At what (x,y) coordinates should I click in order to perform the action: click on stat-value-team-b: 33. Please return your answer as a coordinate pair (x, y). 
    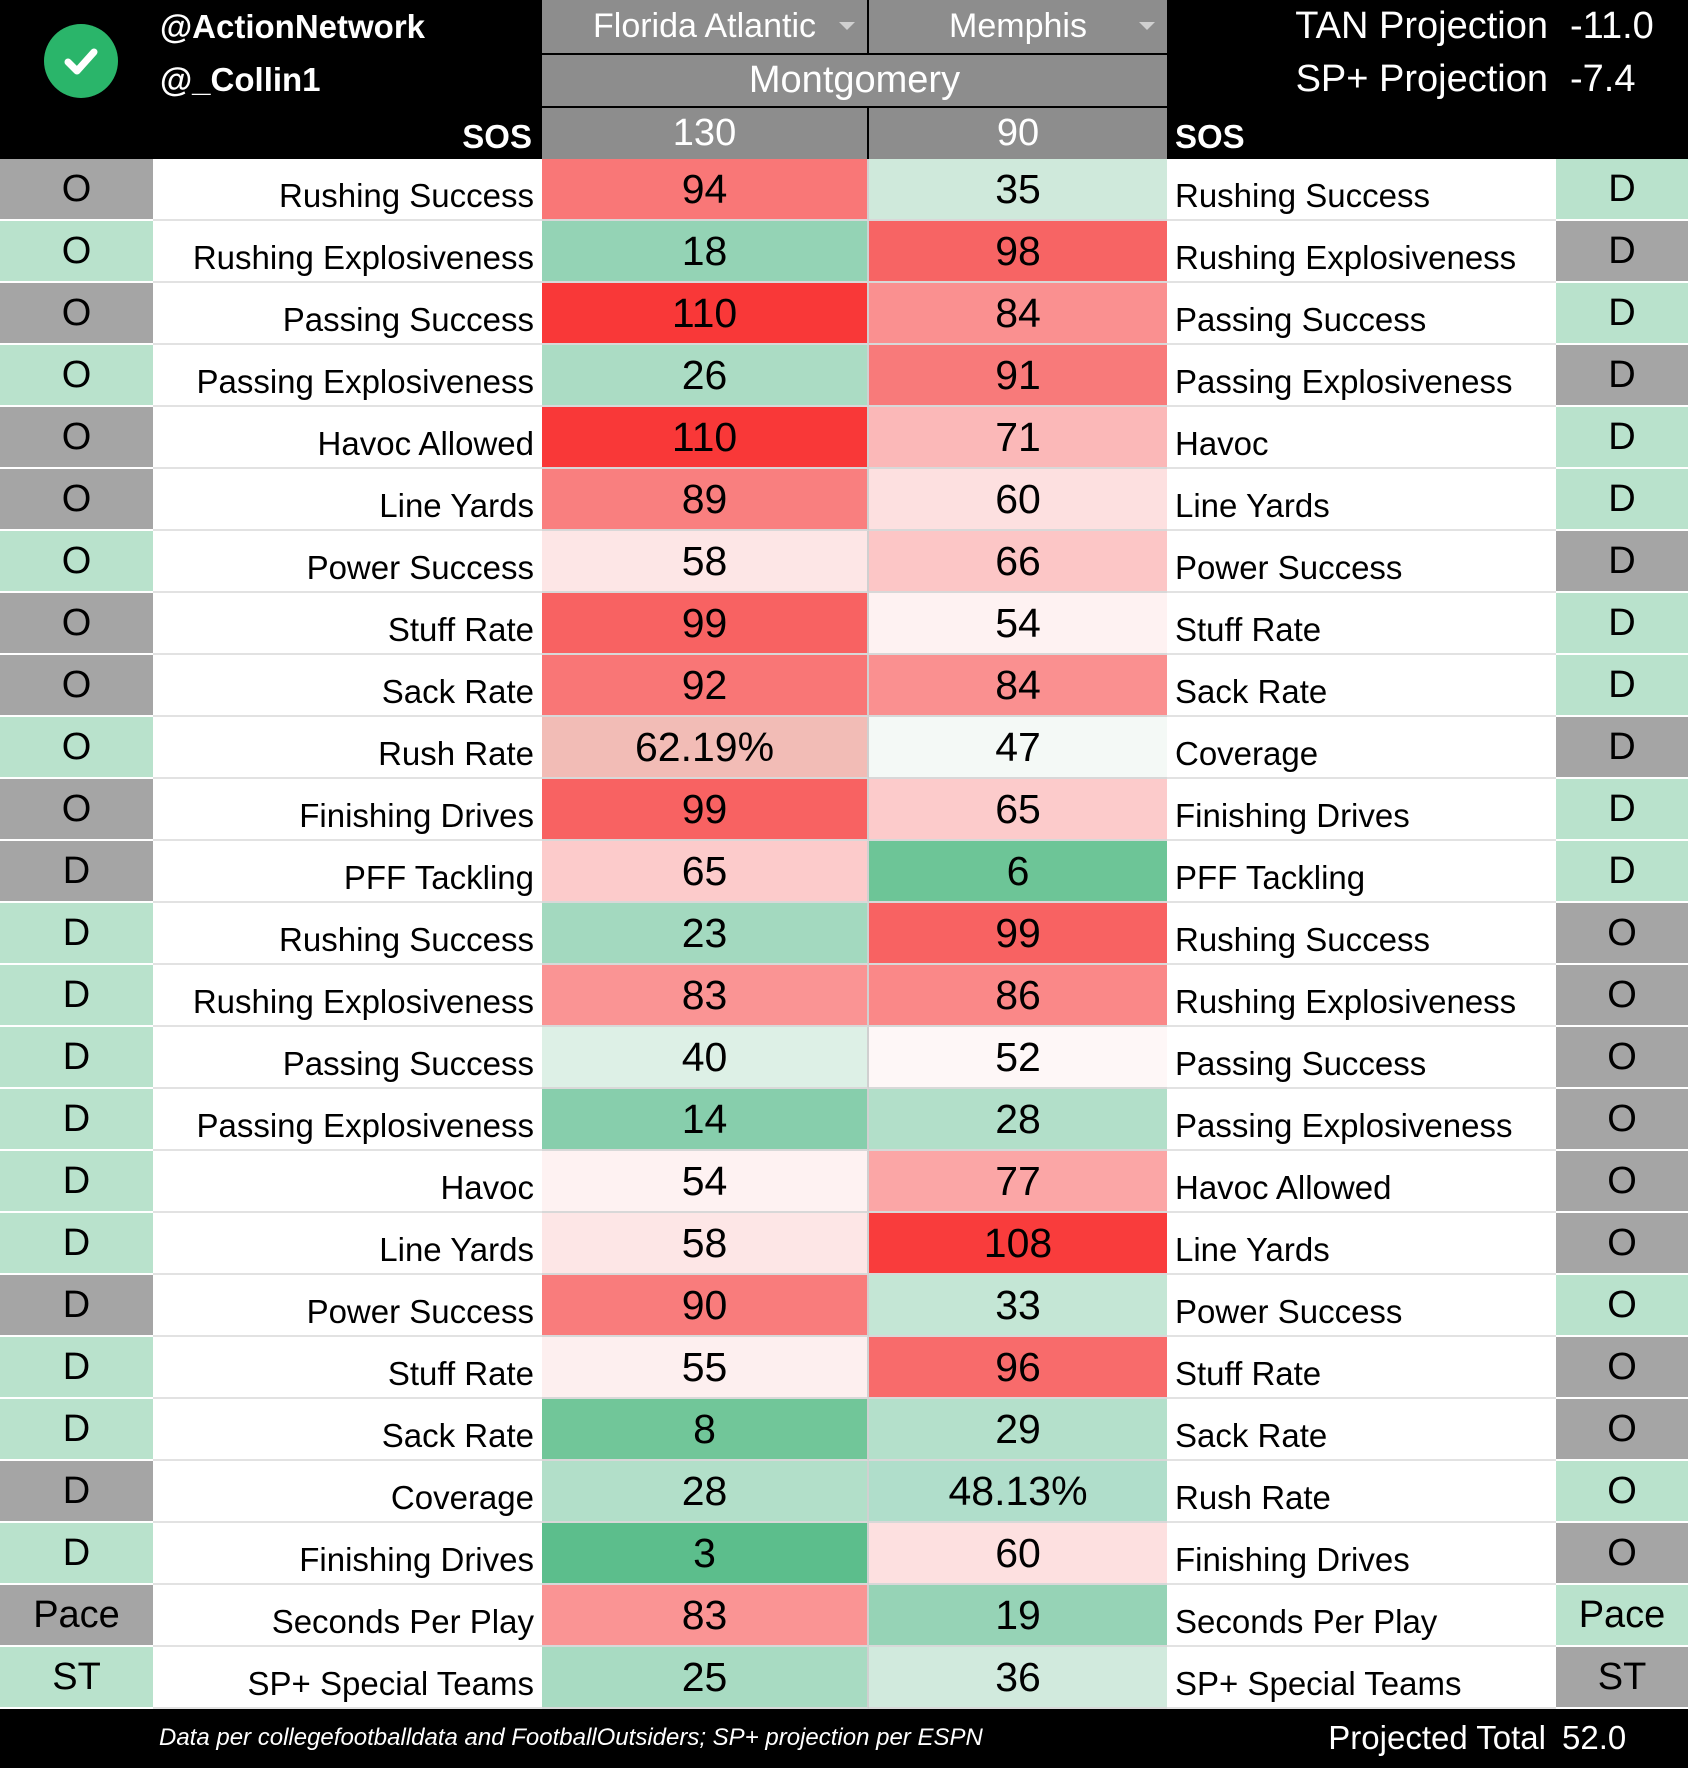
    Looking at the image, I should click on (1018, 1306).